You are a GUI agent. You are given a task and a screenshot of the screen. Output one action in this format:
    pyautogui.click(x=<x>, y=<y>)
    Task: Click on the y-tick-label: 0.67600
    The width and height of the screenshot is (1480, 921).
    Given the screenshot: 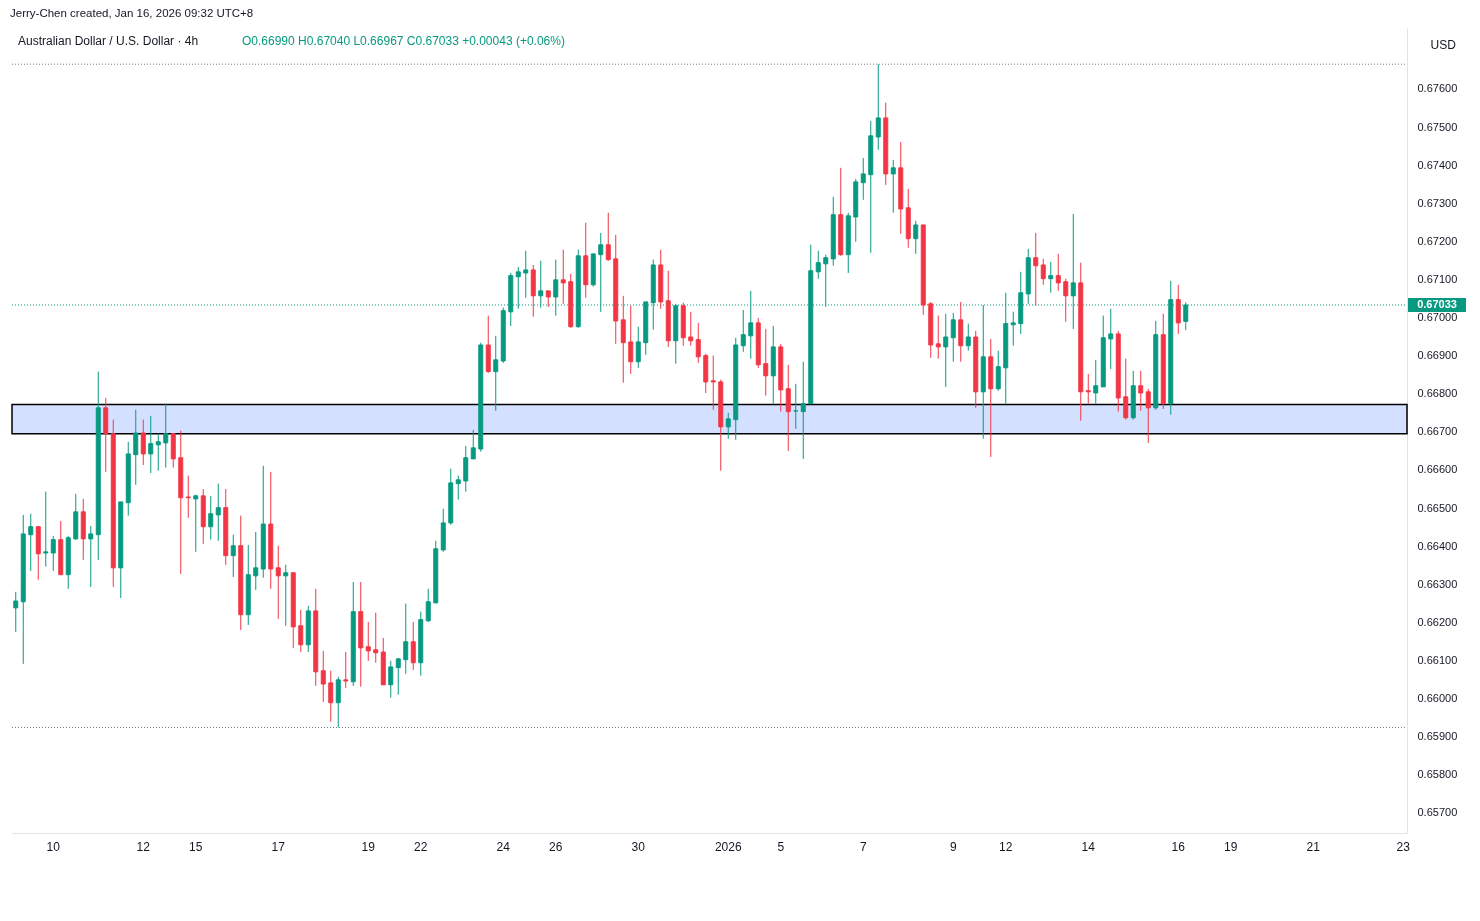 What is the action you would take?
    pyautogui.click(x=1437, y=88)
    